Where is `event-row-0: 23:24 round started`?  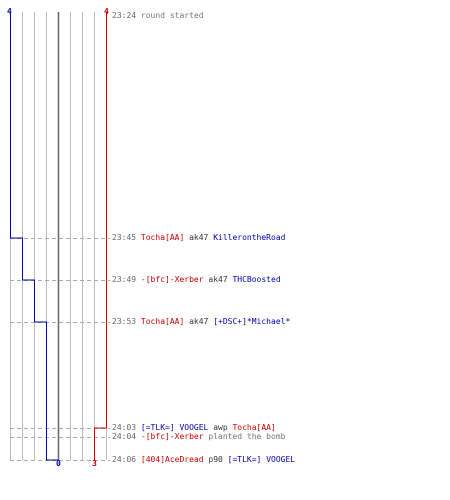
event-row-0: 23:24 round started is located at coordinates (158, 16).